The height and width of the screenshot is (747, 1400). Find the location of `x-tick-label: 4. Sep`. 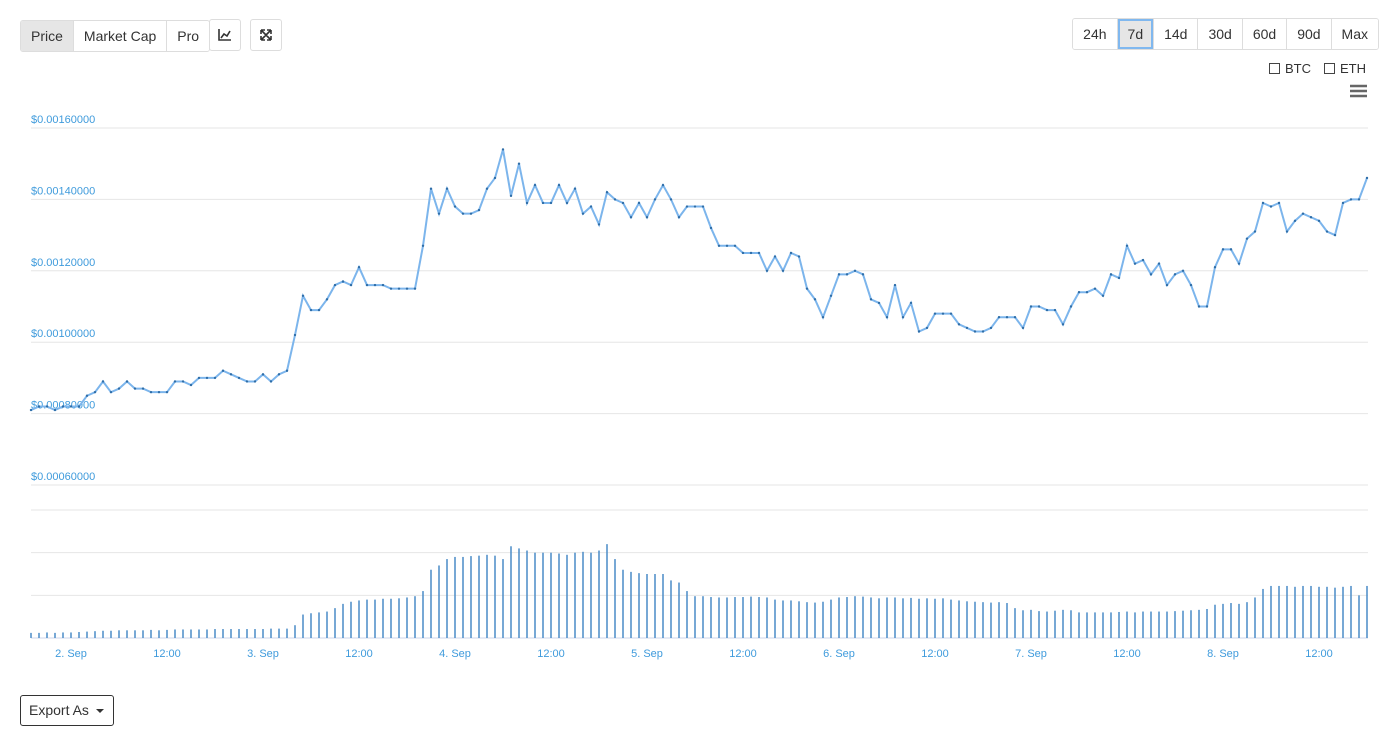

x-tick-label: 4. Sep is located at coordinates (455, 654).